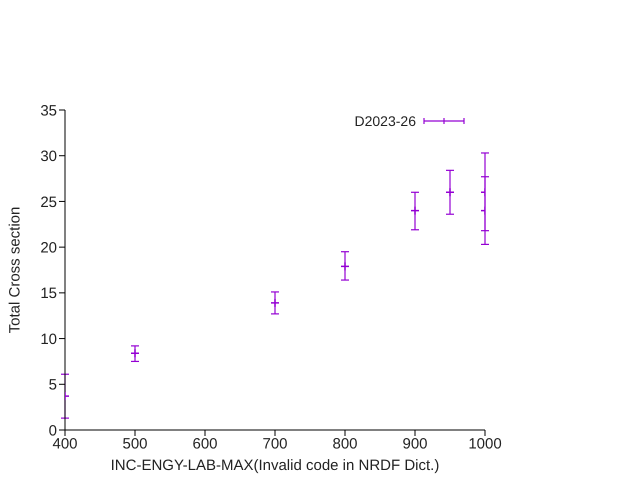  What do you see at coordinates (135, 444) in the screenshot?
I see `x-tick-label: 500` at bounding box center [135, 444].